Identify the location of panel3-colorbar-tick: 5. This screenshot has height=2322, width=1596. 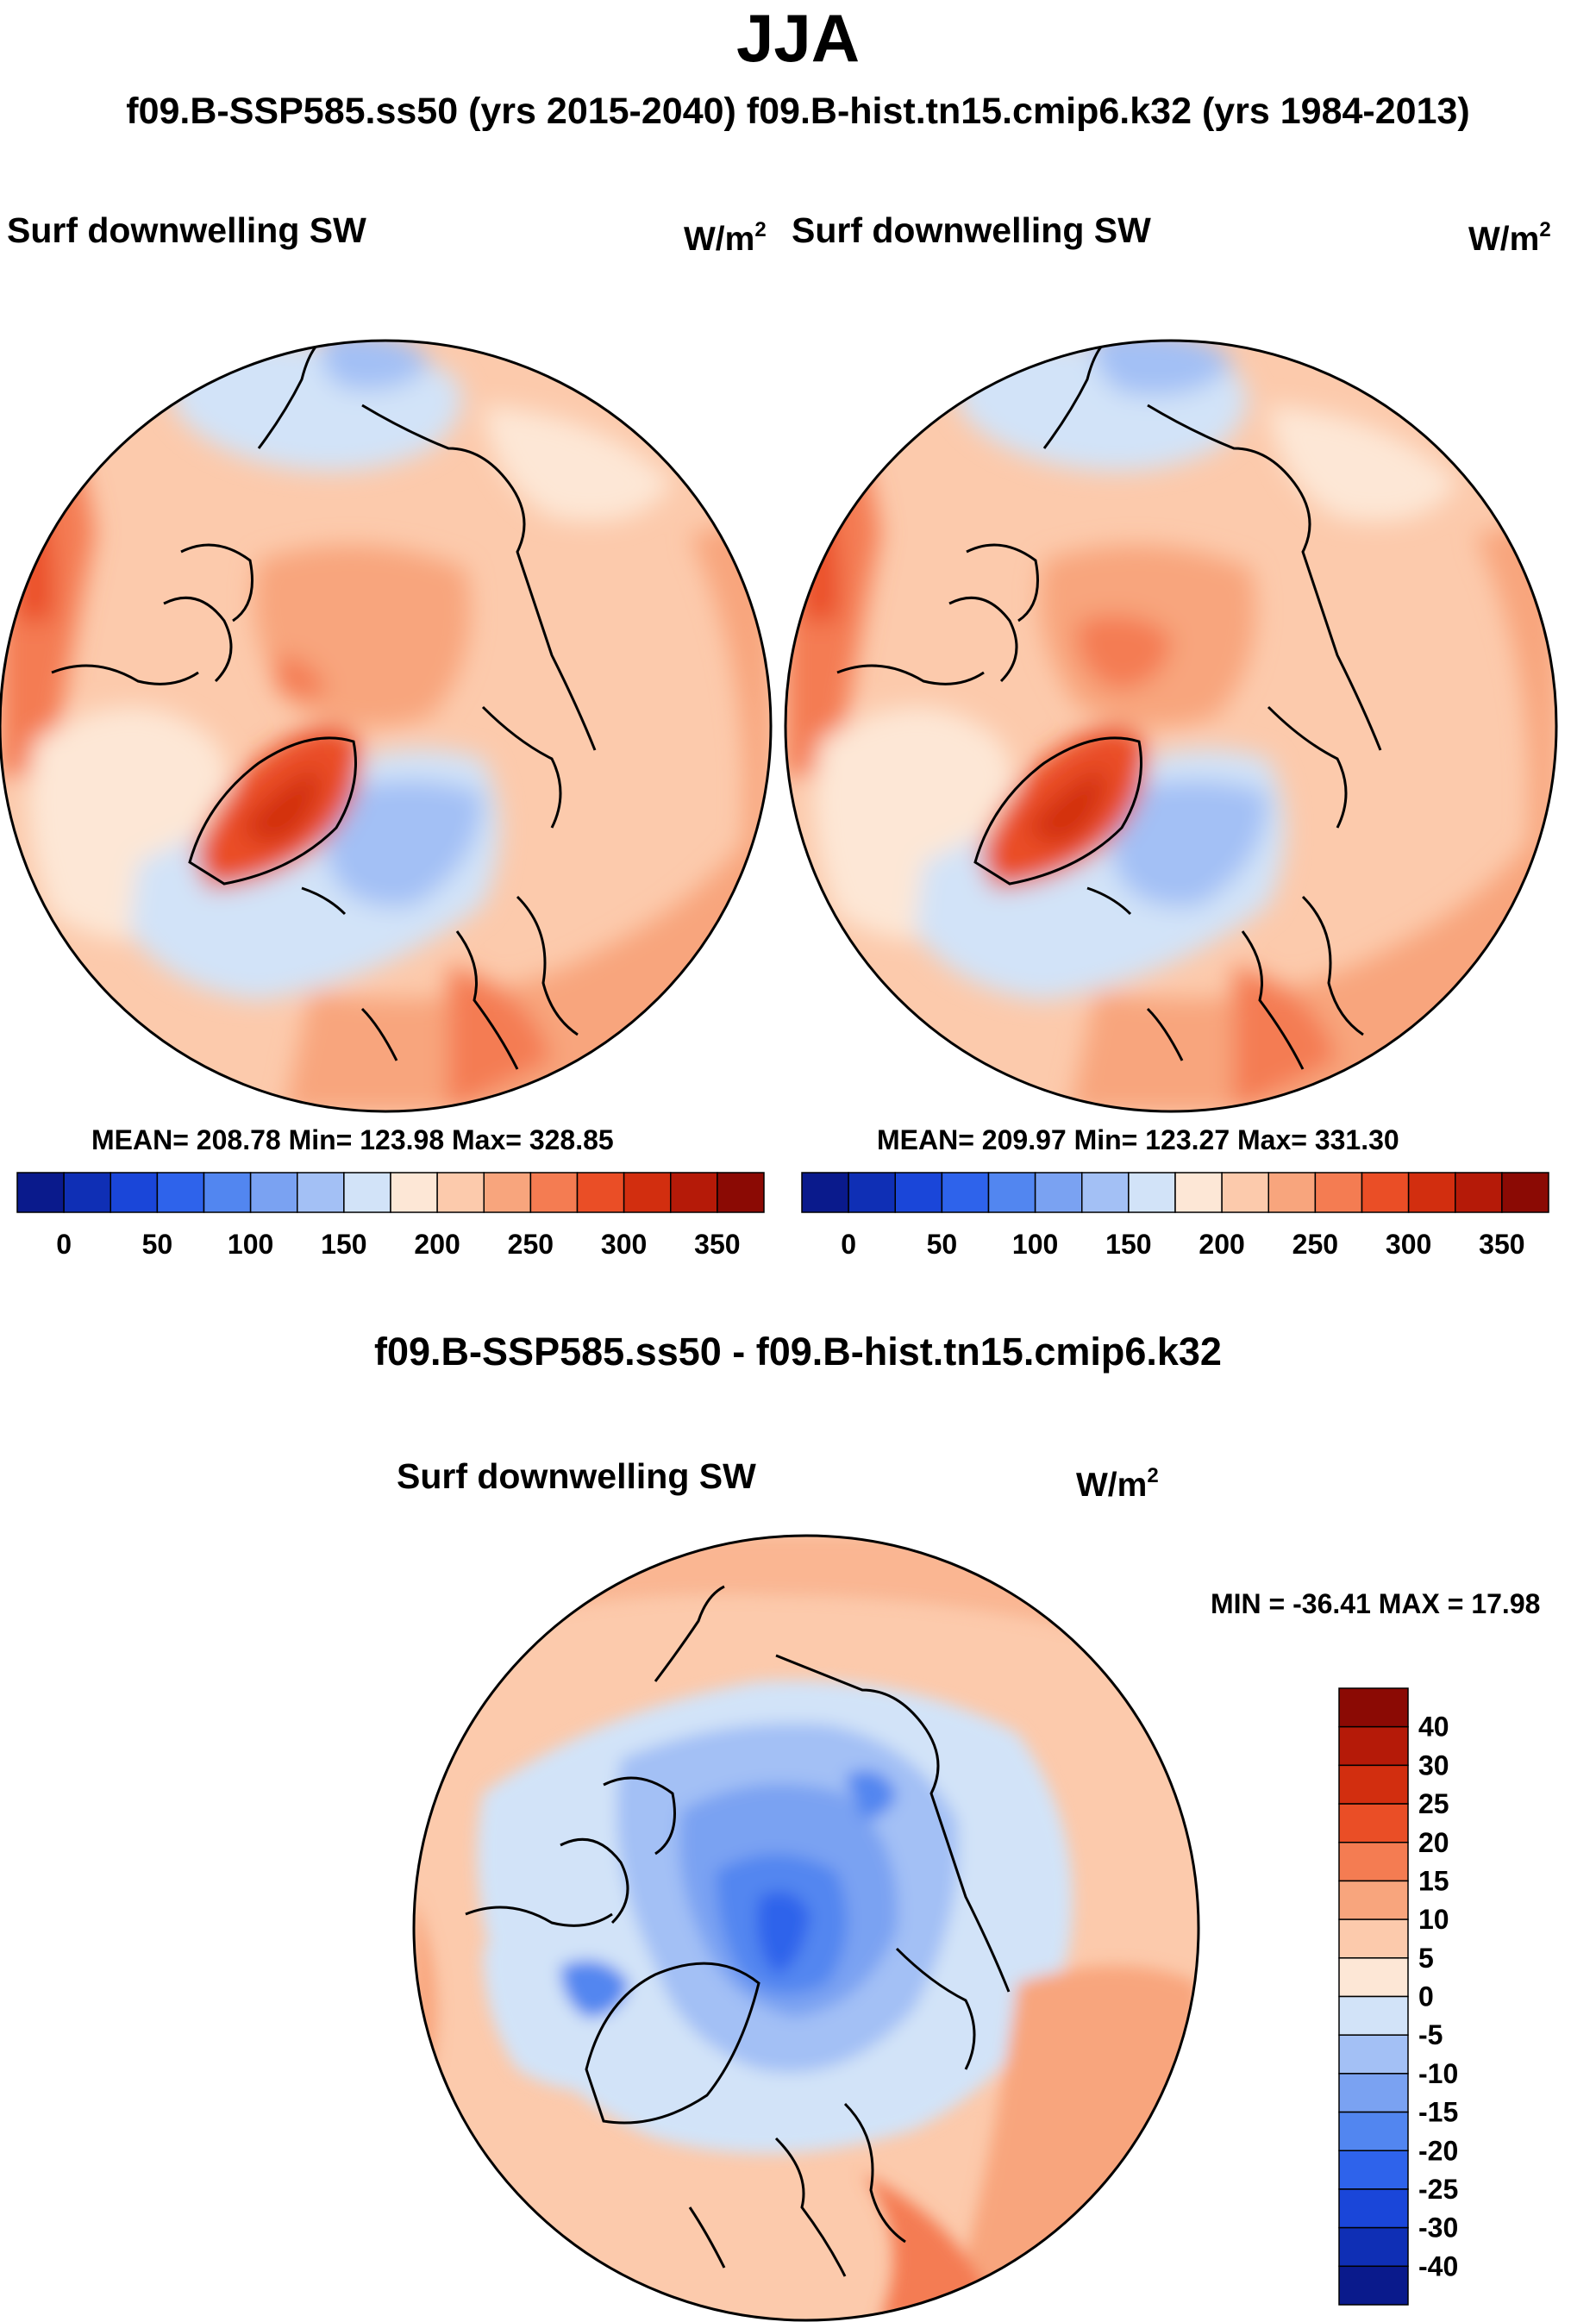
(1426, 1958).